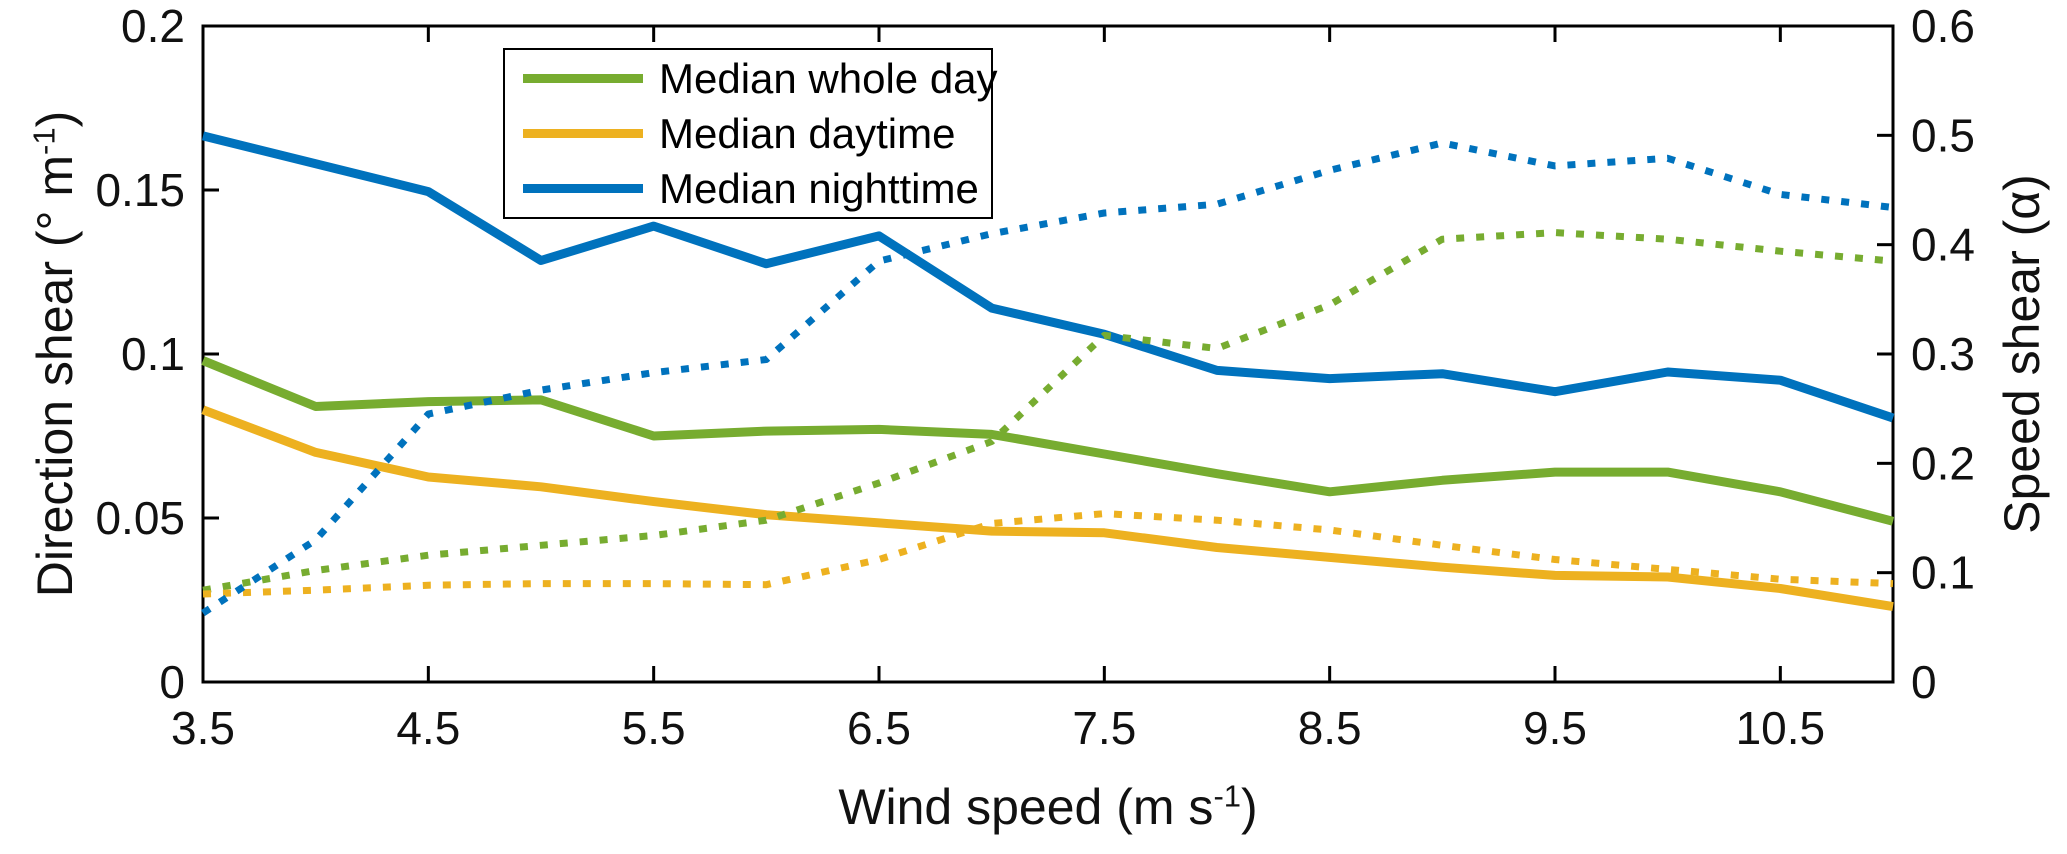 Image resolution: width=2067 pixels, height=854 pixels. Describe the element at coordinates (1943, 354) in the screenshot. I see `y-tick-label-right: 0.3` at that location.